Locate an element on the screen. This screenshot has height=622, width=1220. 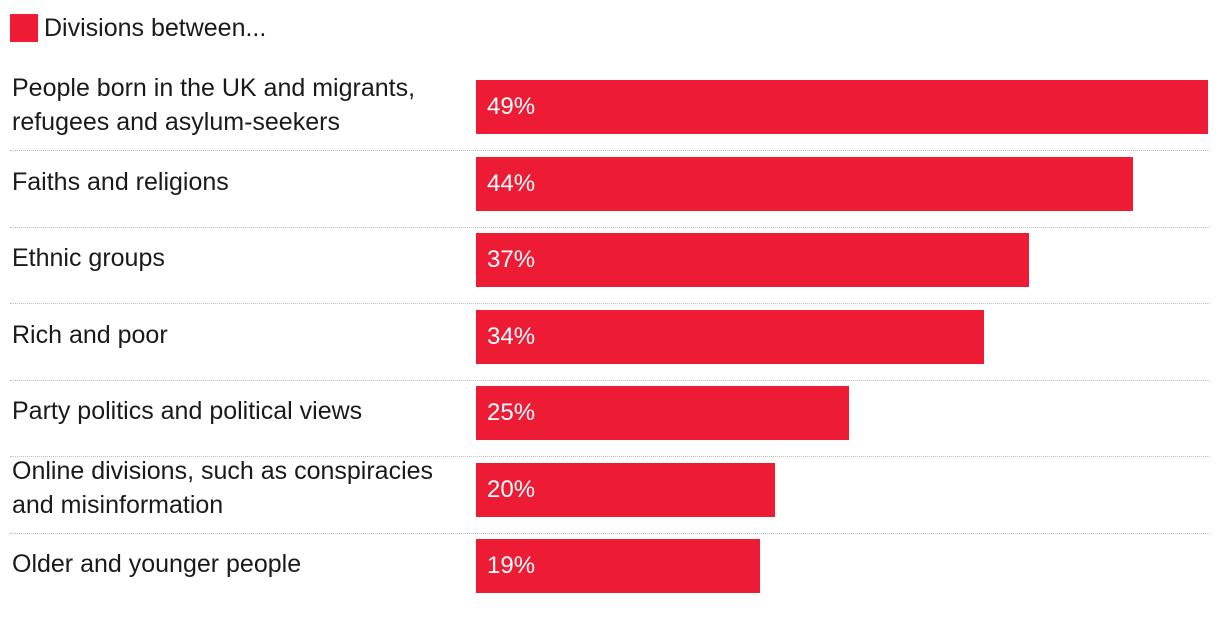
bar: 25% is located at coordinates (662, 413).